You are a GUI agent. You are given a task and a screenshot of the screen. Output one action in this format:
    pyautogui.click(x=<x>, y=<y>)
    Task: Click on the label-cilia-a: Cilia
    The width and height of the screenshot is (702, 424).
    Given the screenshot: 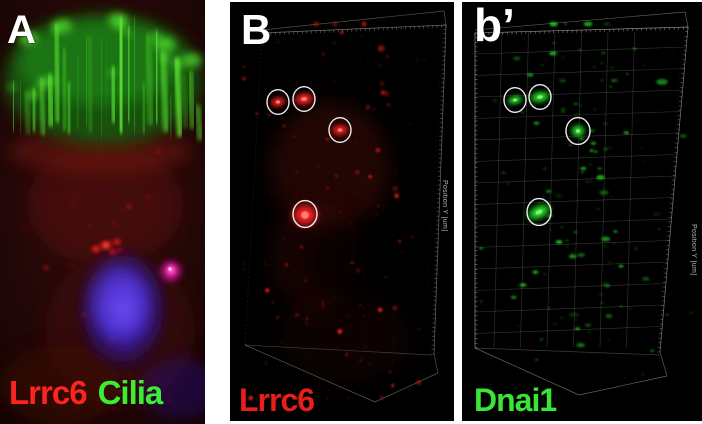 What is the action you would take?
    pyautogui.click(x=130, y=392)
    